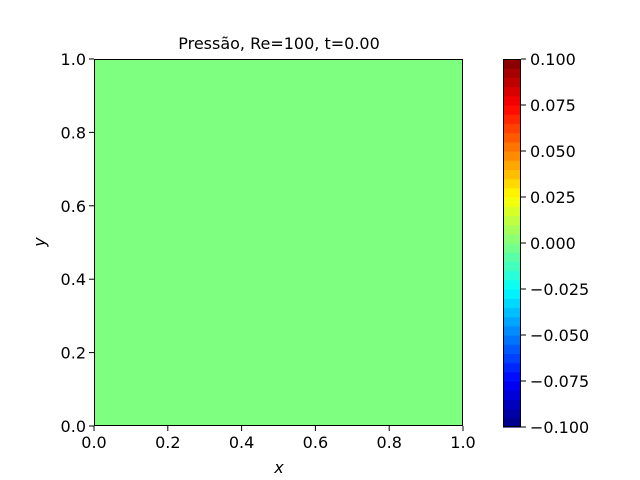  I want to click on x-axis-label: x, so click(278, 467).